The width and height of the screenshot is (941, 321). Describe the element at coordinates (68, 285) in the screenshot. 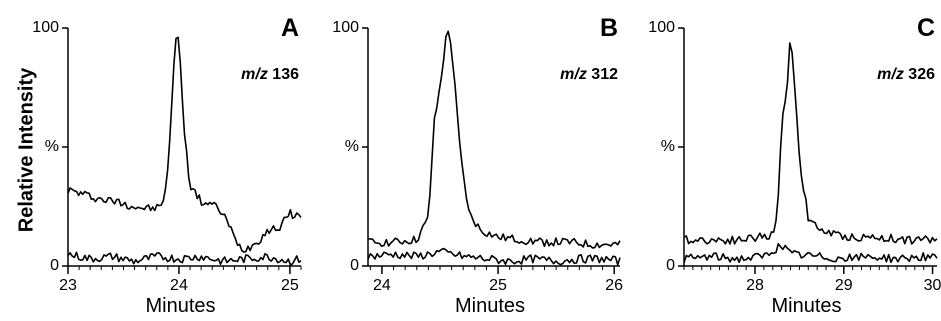

I see `x-tick-label: 23` at that location.